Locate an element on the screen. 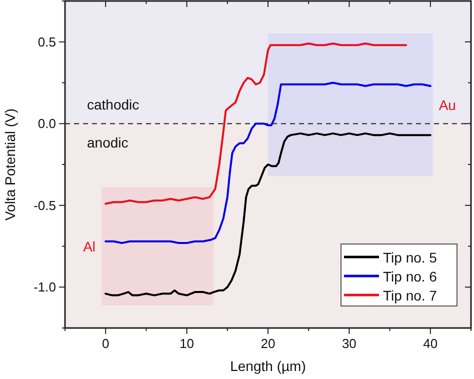  legend-label: Tip no. 6 is located at coordinates (410, 276).